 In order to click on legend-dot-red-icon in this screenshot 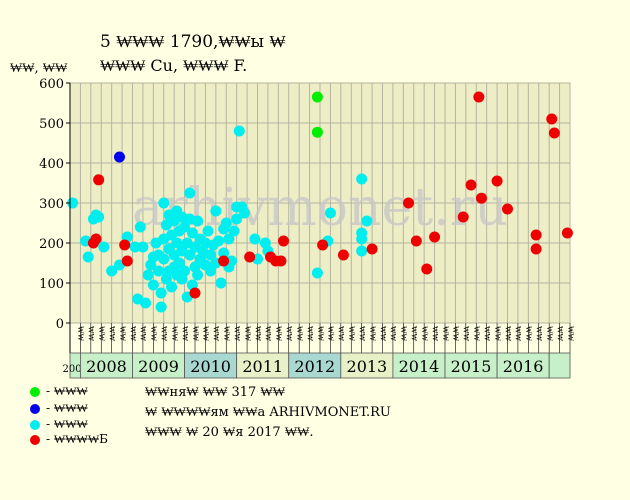, I will do `click(35, 439)`.